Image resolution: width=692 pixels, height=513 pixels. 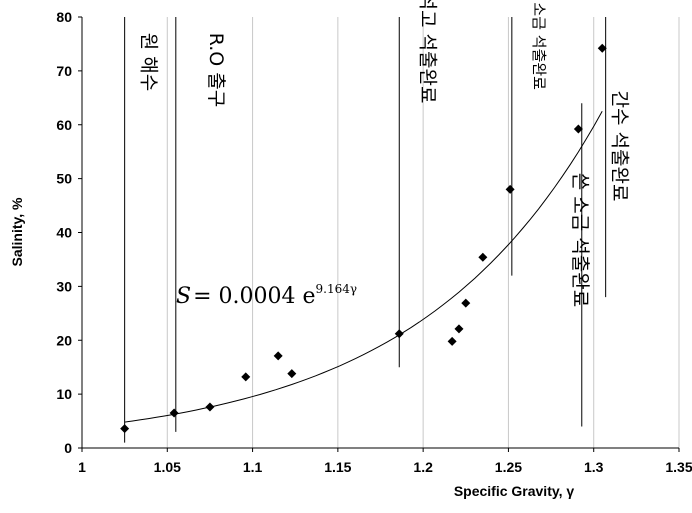 What do you see at coordinates (539, 45) in the screenshot?
I see `marker-label-4: 좋은 소금 석출완료` at bounding box center [539, 45].